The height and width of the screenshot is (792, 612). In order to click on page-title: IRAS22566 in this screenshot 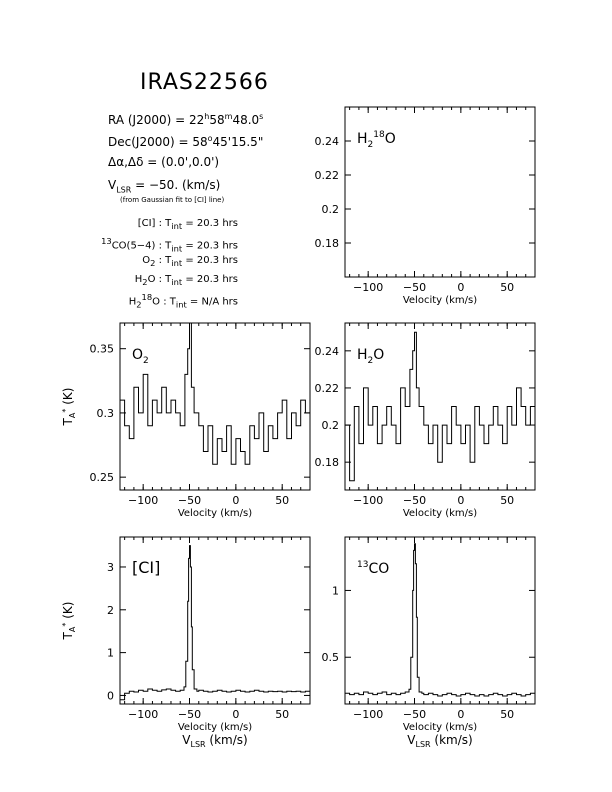, I will do `click(204, 82)`.